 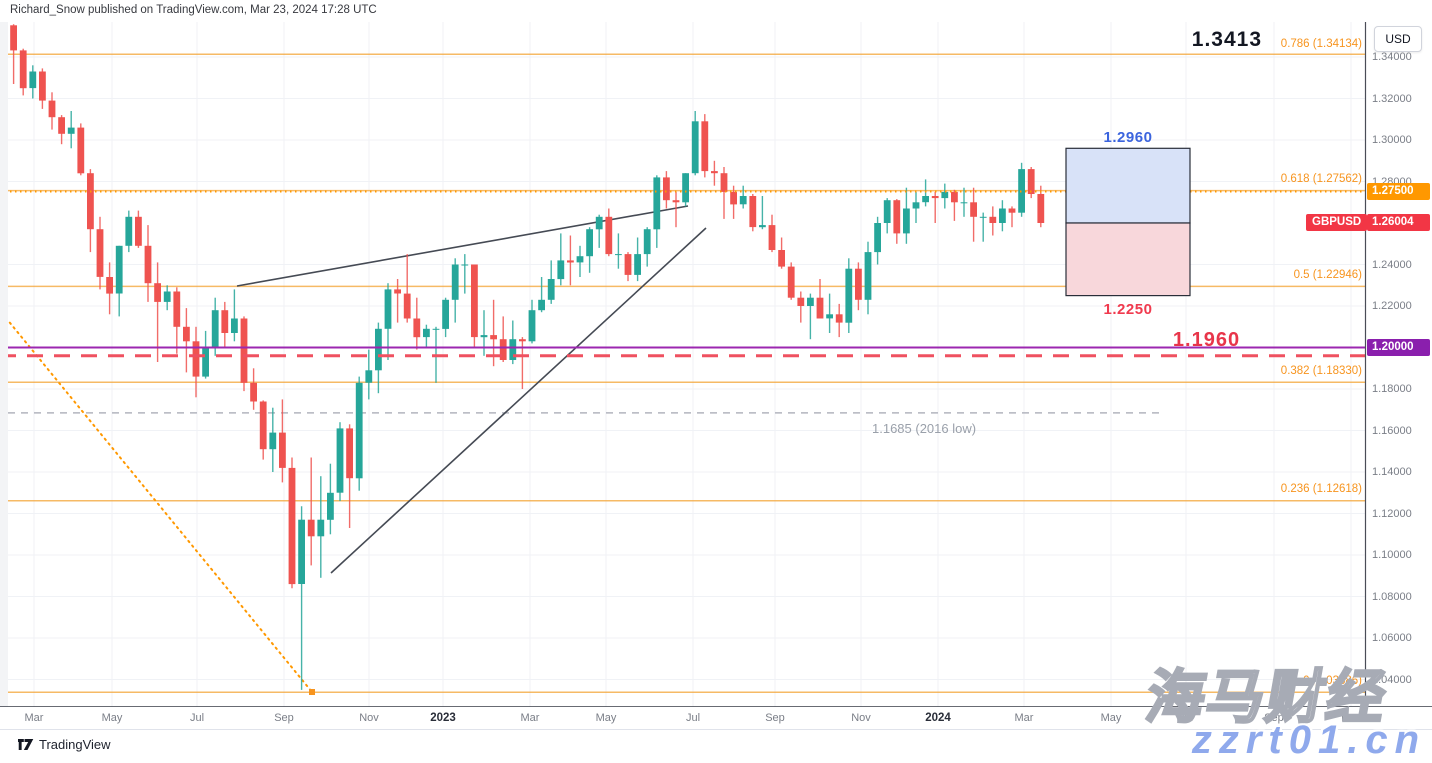 What do you see at coordinates (1226, 39) in the screenshot?
I see `swing-high-label: 1.3413` at bounding box center [1226, 39].